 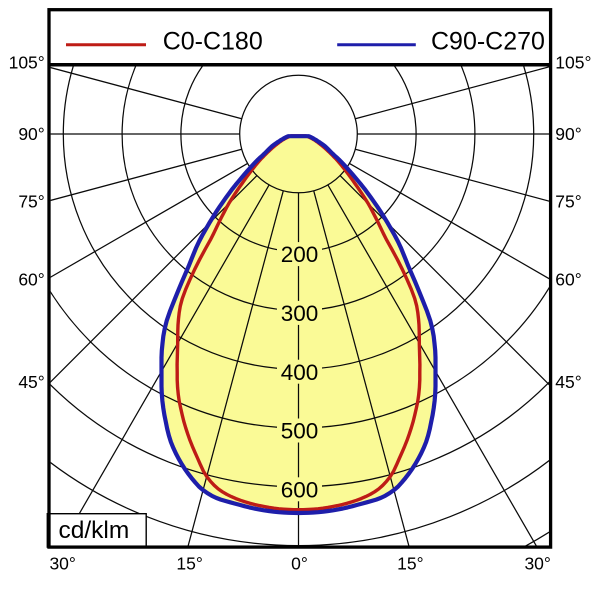 I want to click on svg-text: cd/klm, so click(x=94, y=530).